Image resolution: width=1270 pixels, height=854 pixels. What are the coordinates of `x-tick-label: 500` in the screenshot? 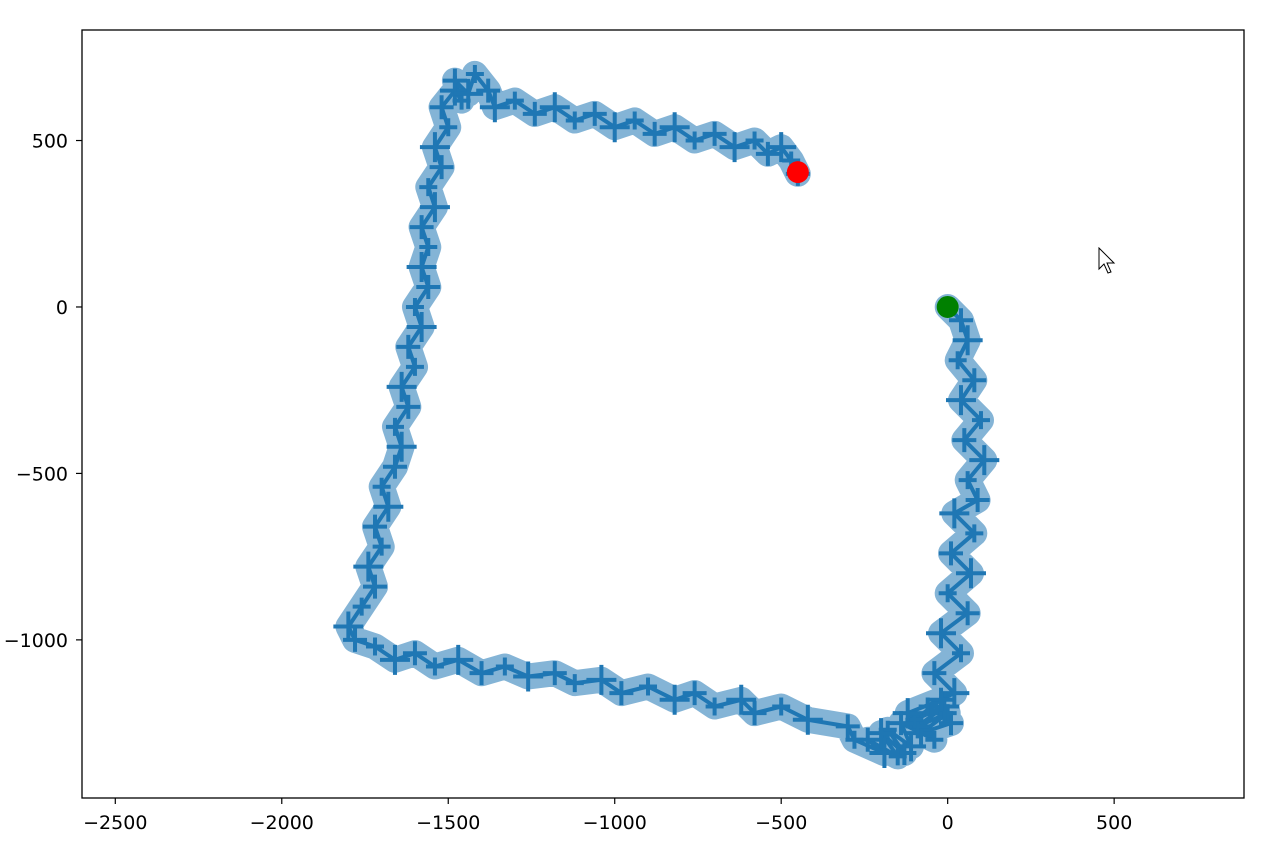 It's located at (1114, 823).